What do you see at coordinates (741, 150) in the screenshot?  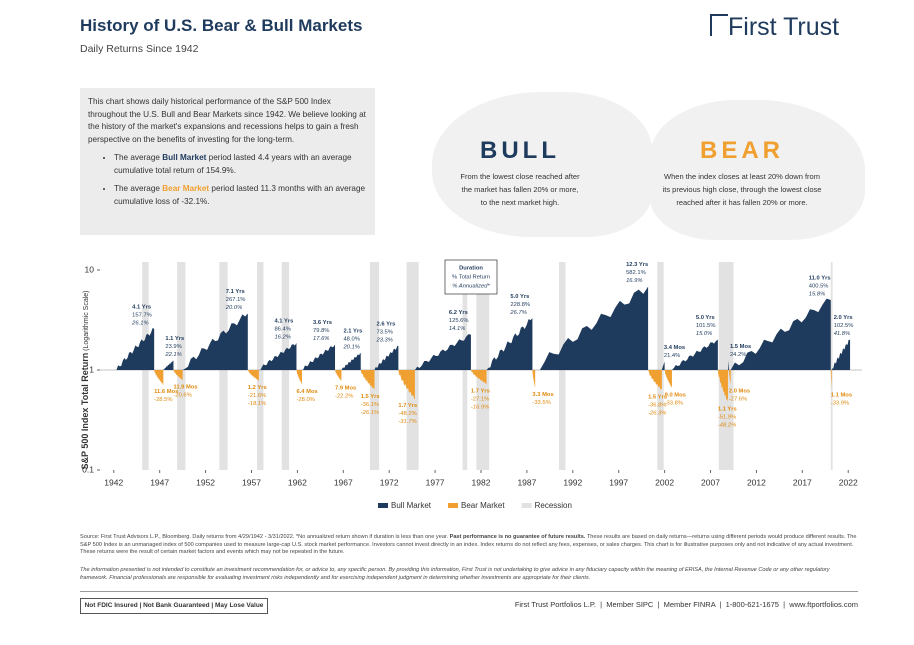 I see `bear-title: BEAR` at bounding box center [741, 150].